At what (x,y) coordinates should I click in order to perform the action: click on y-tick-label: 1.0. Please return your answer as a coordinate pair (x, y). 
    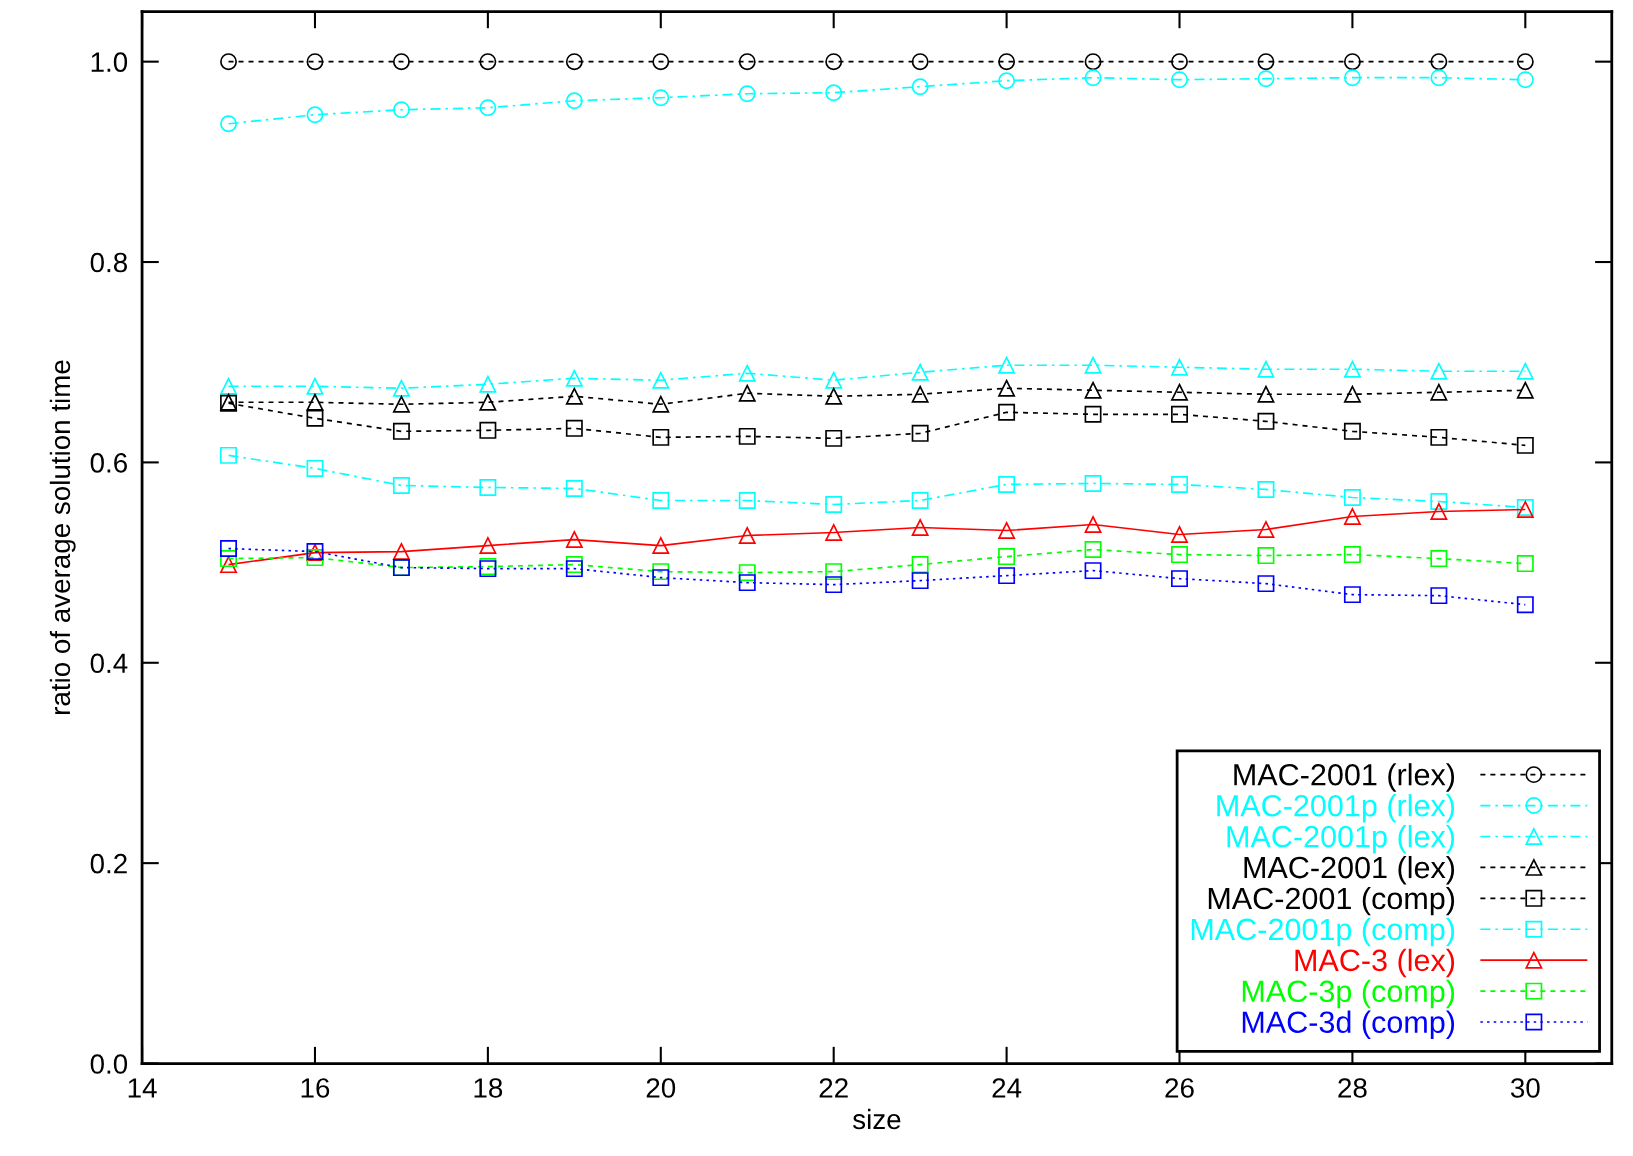
    Looking at the image, I should click on (109, 62).